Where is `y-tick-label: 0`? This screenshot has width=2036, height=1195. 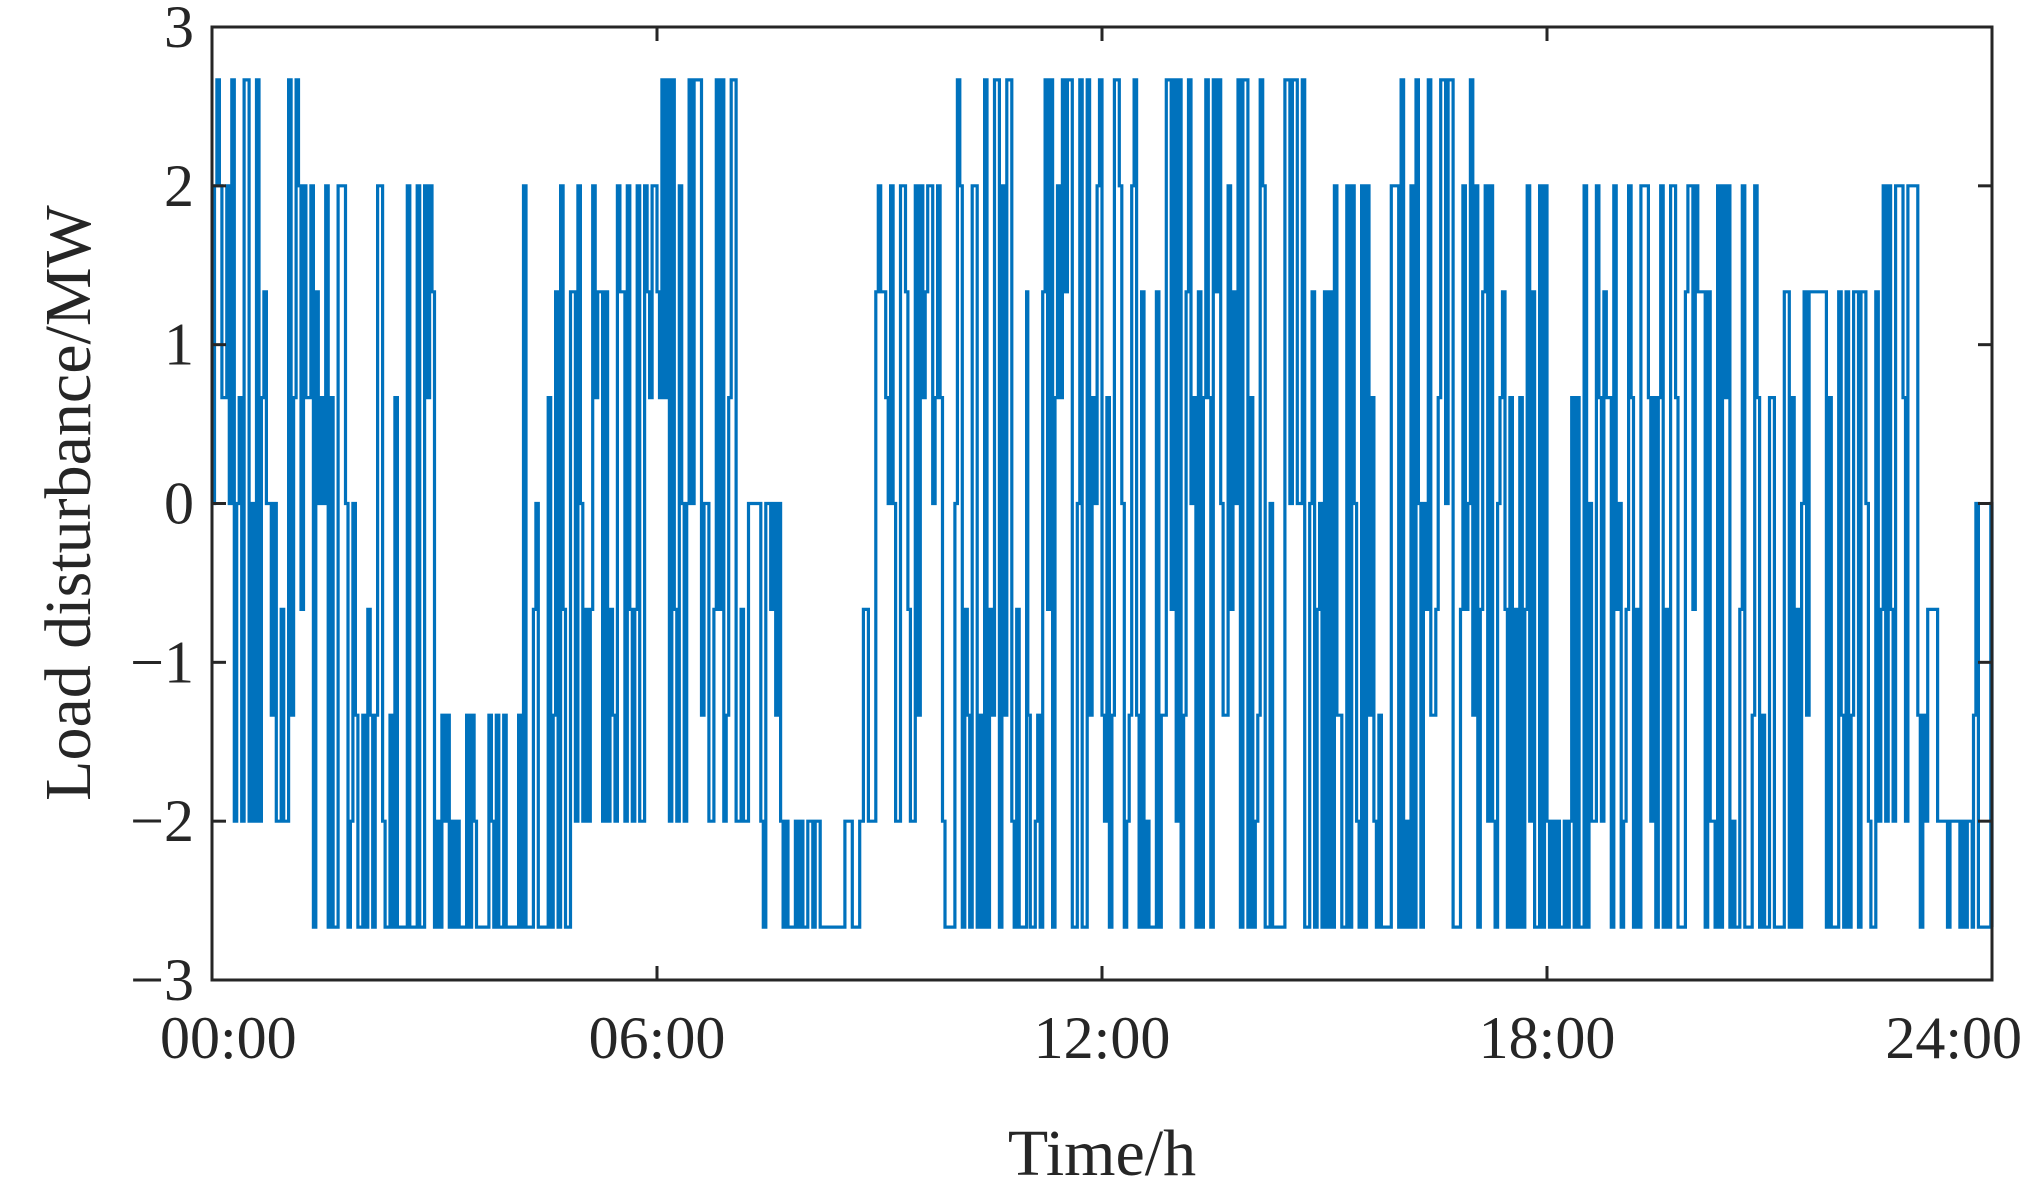 y-tick-label: 0 is located at coordinates (179, 504).